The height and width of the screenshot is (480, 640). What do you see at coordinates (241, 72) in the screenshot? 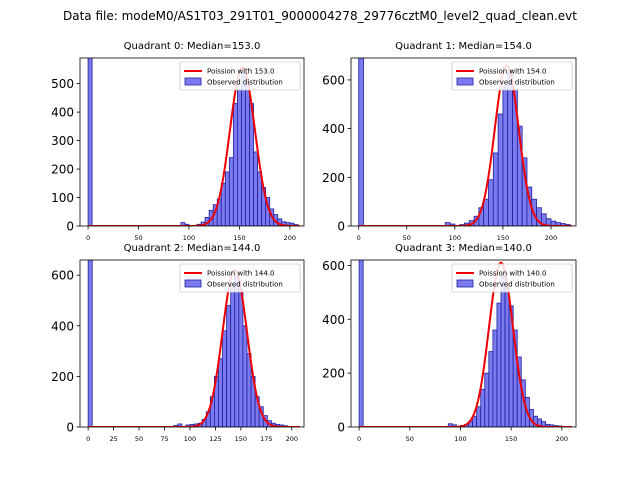
I see `legend-label-poisson: Poission with 153.0` at bounding box center [241, 72].